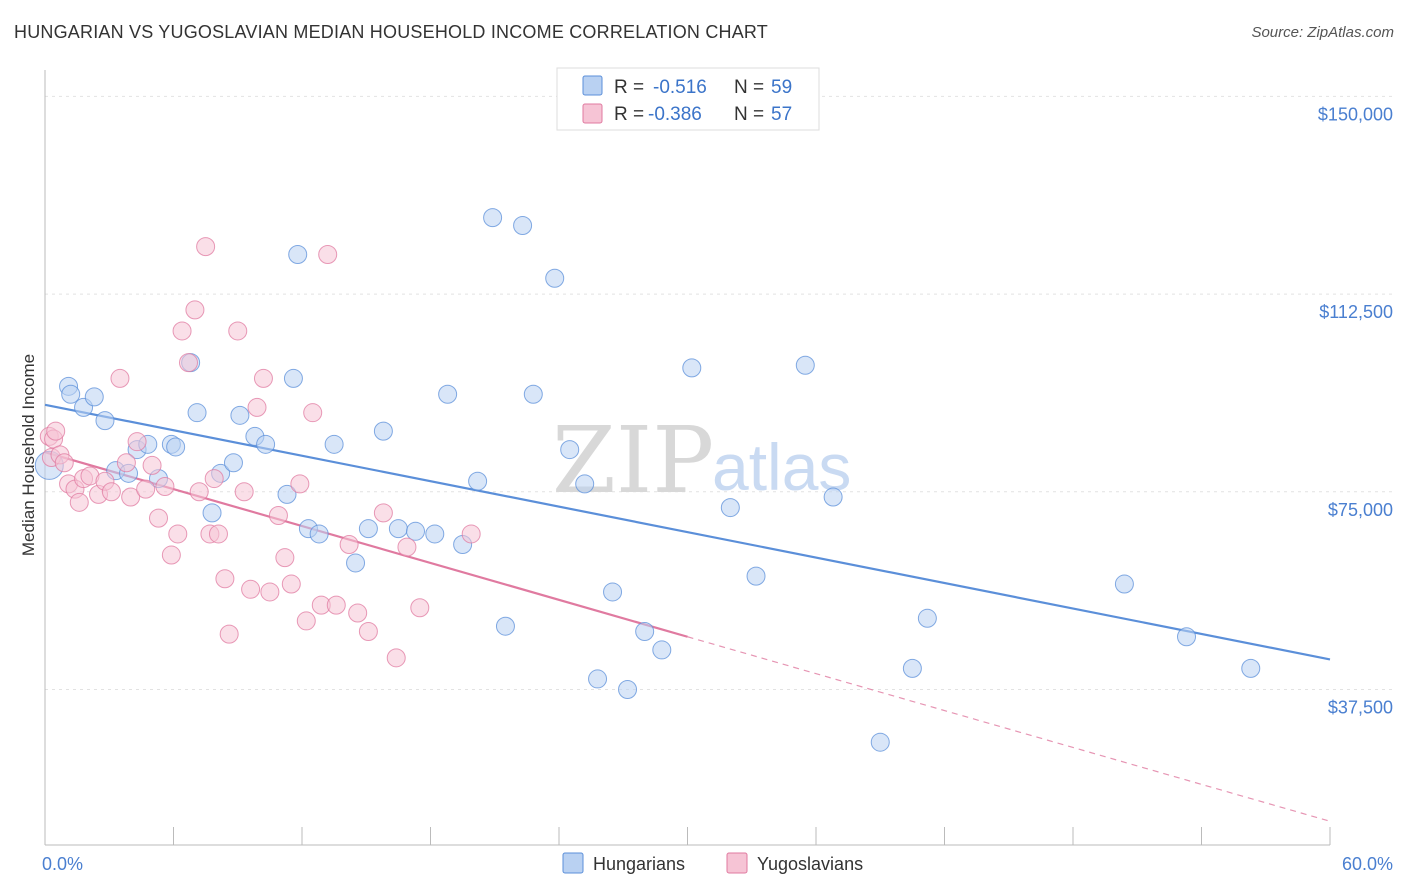  What do you see at coordinates (629, 87) in the screenshot?
I see `legend-r-label-hungarians: R =` at bounding box center [629, 87].